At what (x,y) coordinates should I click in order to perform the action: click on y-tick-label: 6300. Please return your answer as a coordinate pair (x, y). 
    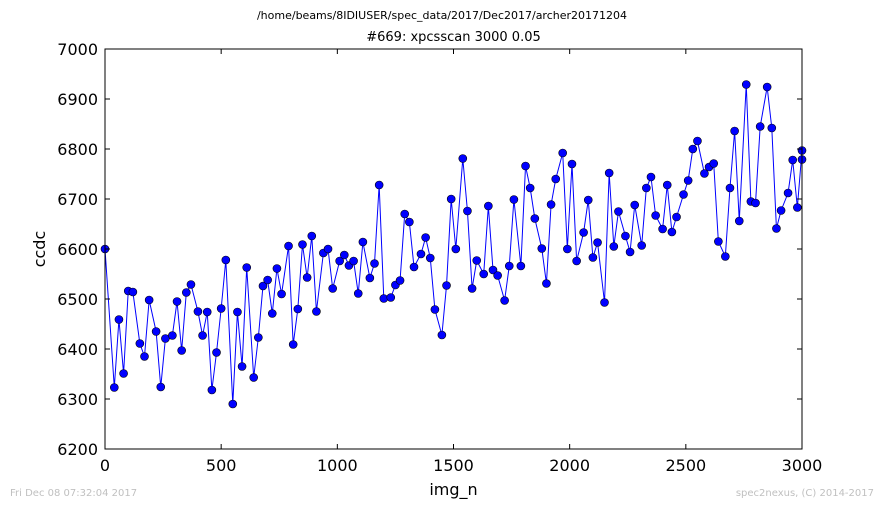
    Looking at the image, I should click on (77, 399).